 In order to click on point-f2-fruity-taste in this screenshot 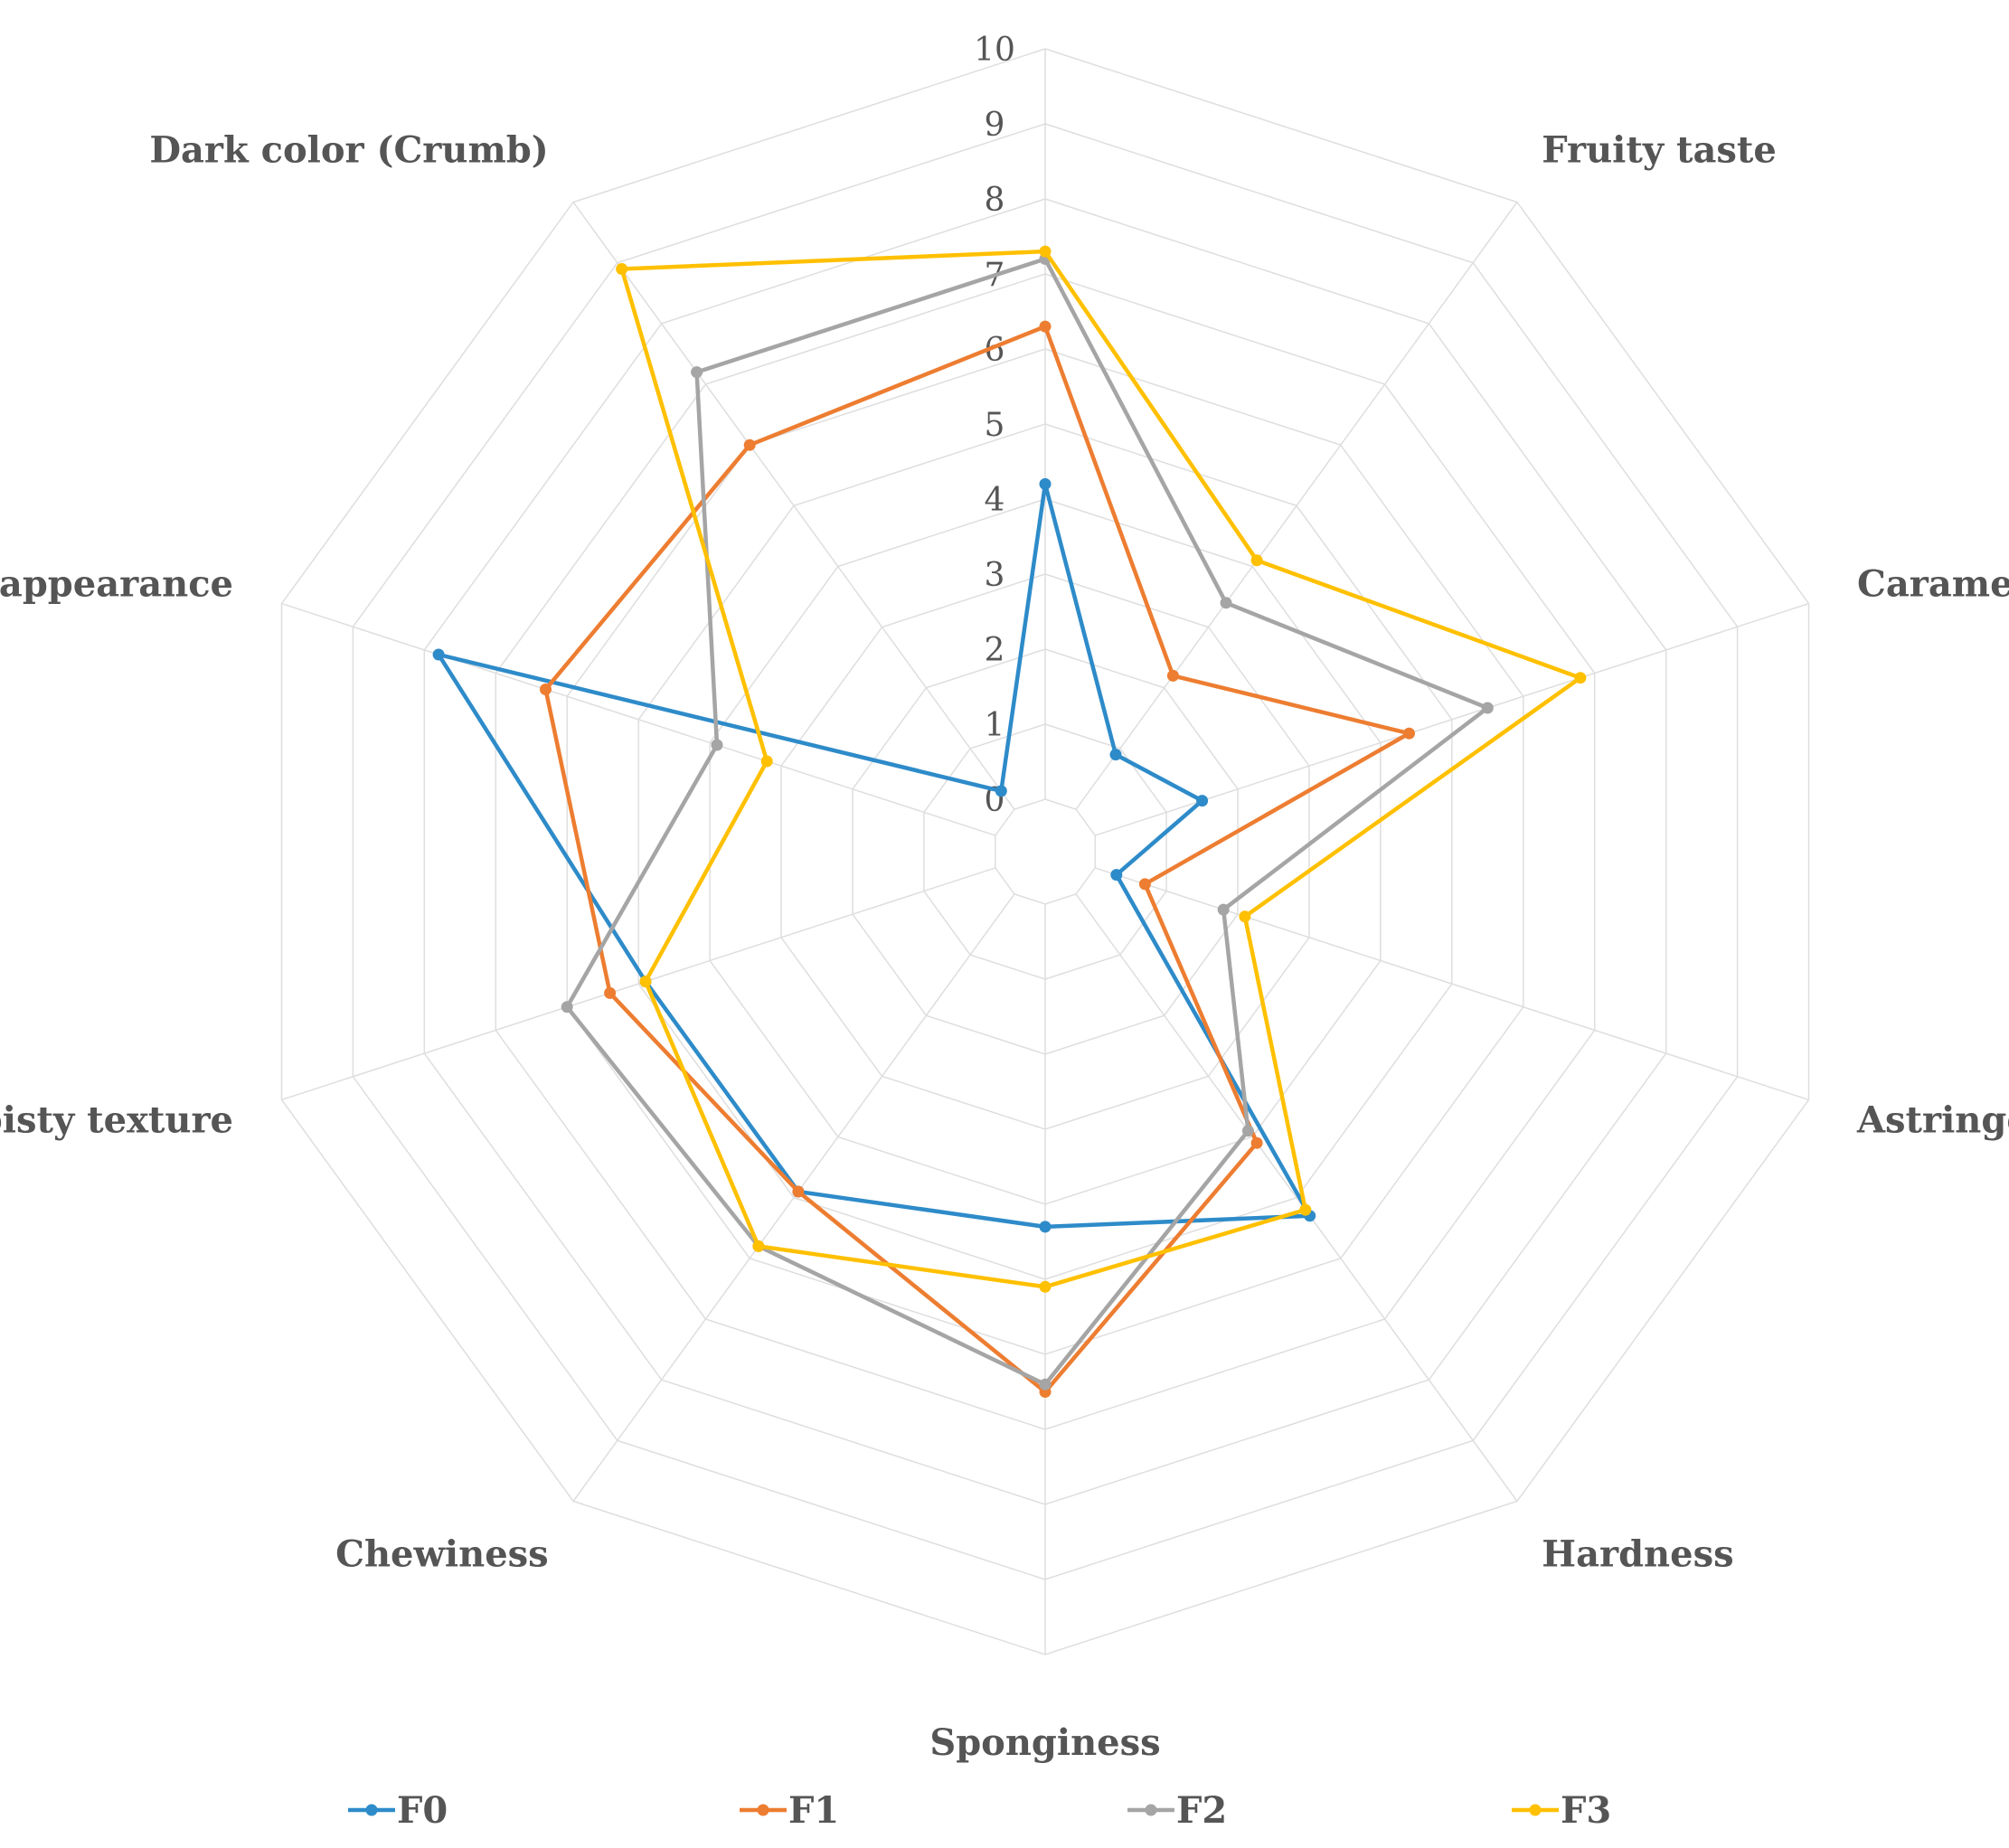, I will do `click(1226, 603)`.